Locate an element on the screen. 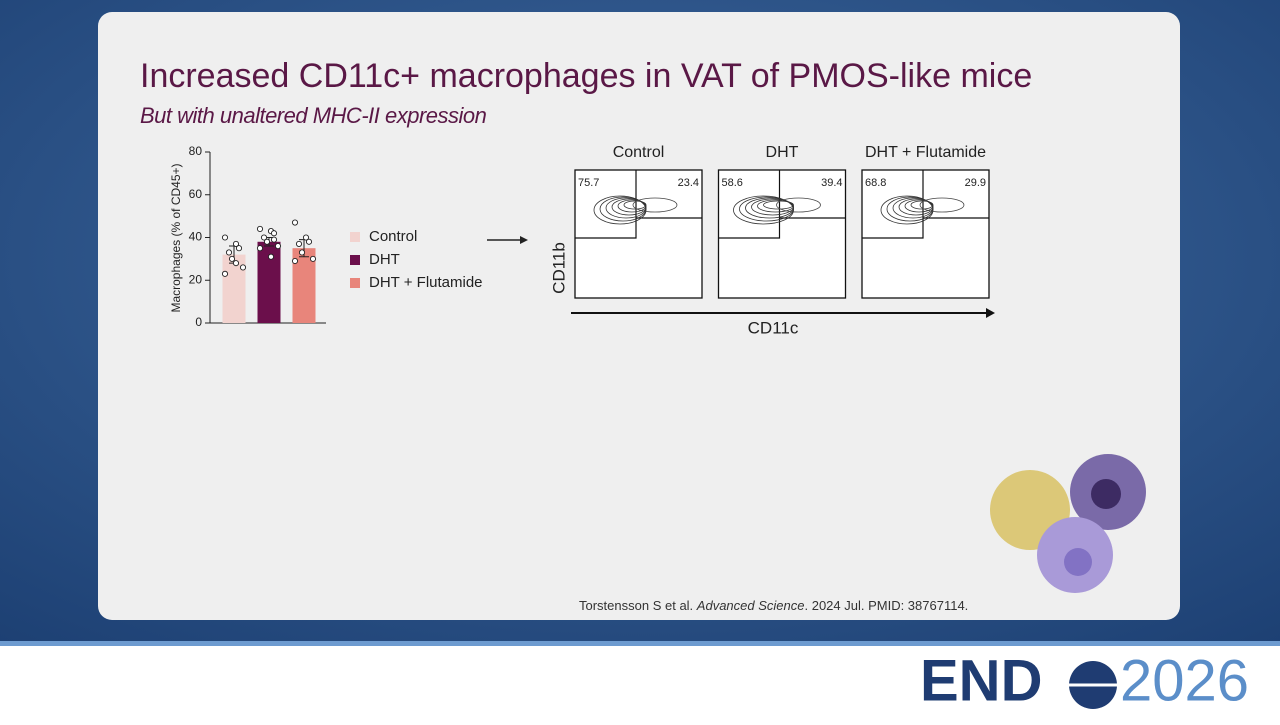 The width and height of the screenshot is (1280, 725). gate-percent-right: 29.9 is located at coordinates (975, 183).